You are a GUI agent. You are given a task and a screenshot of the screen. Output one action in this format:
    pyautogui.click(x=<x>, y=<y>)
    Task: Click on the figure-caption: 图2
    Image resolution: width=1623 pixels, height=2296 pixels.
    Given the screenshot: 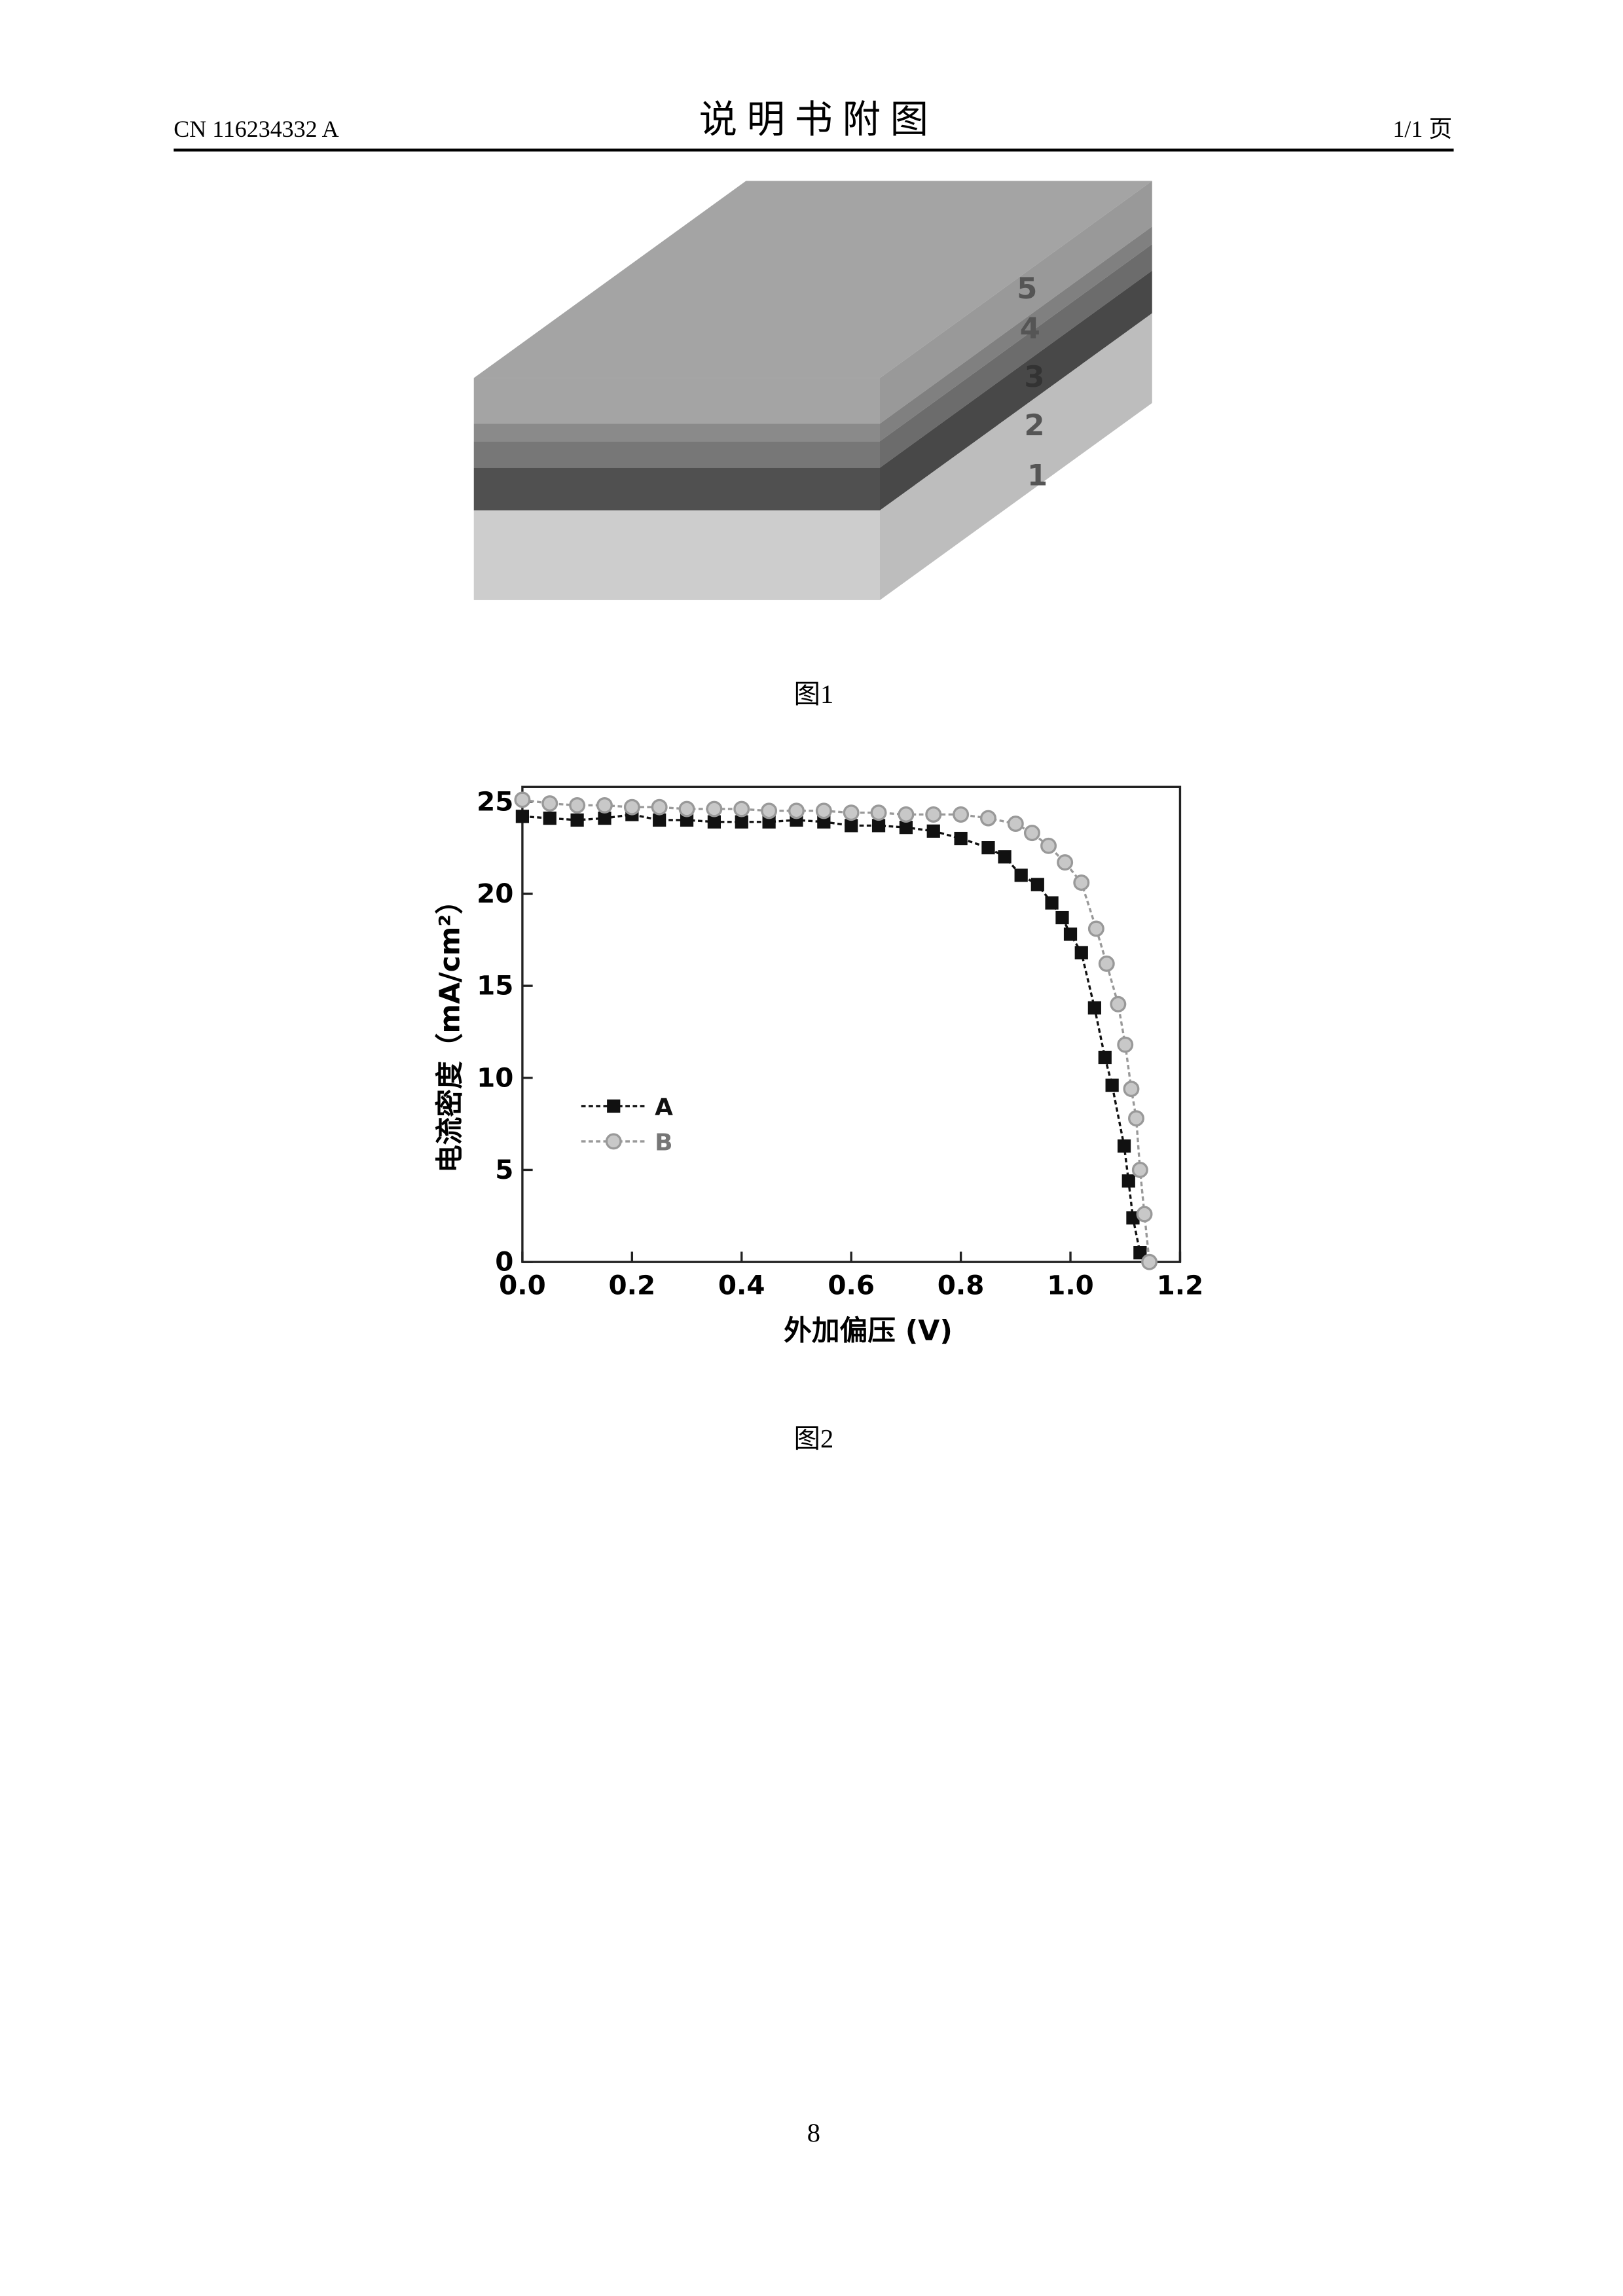 What is the action you would take?
    pyautogui.click(x=814, y=1438)
    